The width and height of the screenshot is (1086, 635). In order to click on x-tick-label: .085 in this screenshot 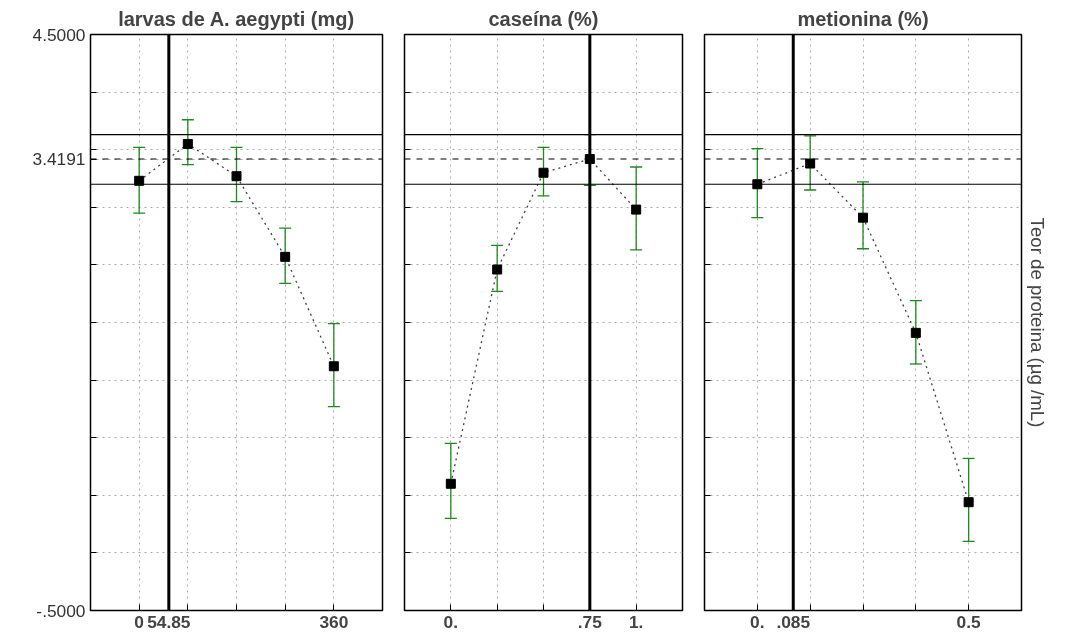, I will do `click(793, 621)`.